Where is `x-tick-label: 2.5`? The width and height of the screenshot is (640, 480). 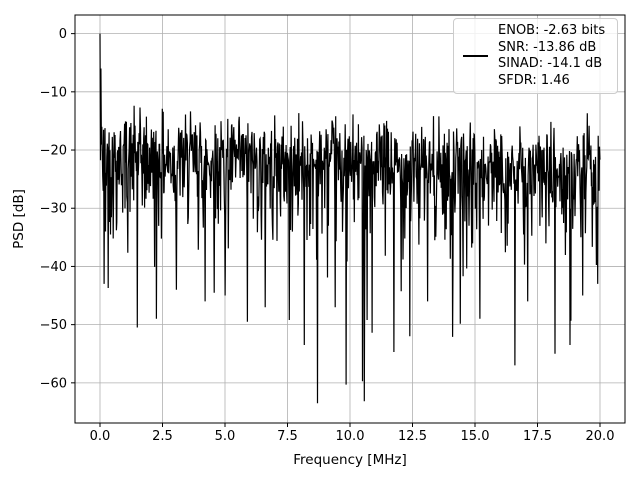 x-tick-label: 2.5 is located at coordinates (162, 436).